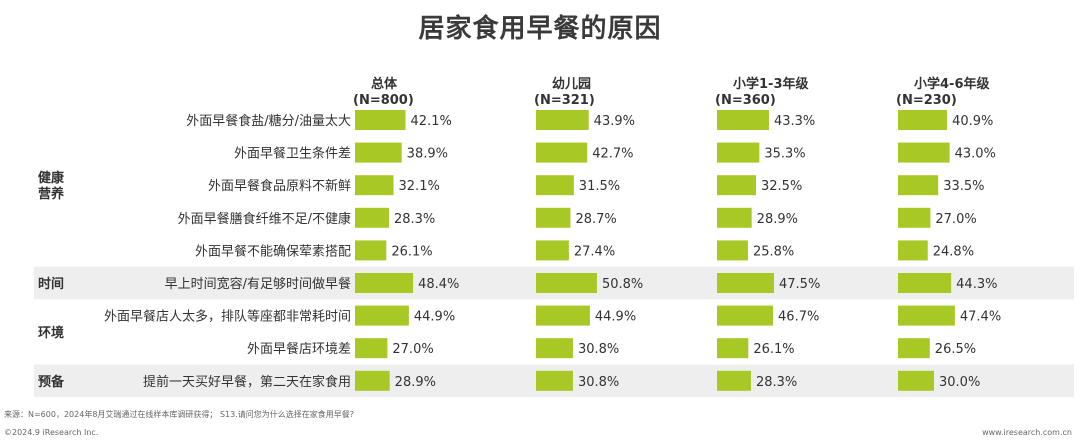 This screenshot has height=443, width=1080. What do you see at coordinates (51, 432) in the screenshot?
I see `copyright-note: ©2024.9 iResearch Inc.` at bounding box center [51, 432].